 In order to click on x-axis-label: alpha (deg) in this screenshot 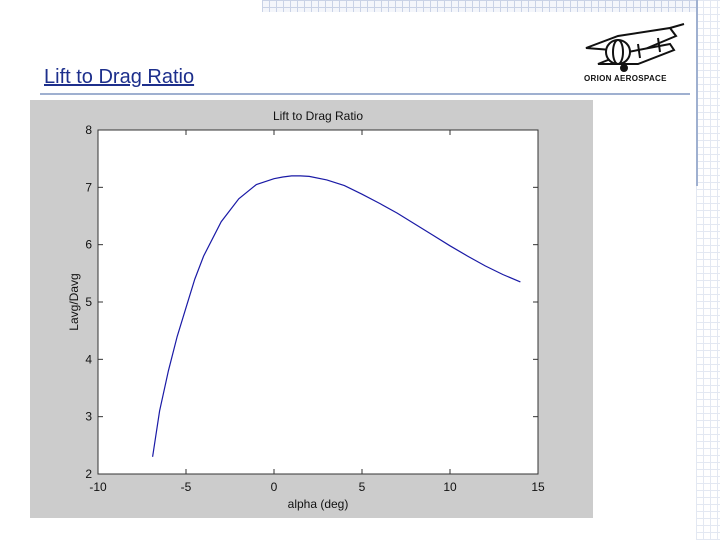, I will do `click(318, 504)`.